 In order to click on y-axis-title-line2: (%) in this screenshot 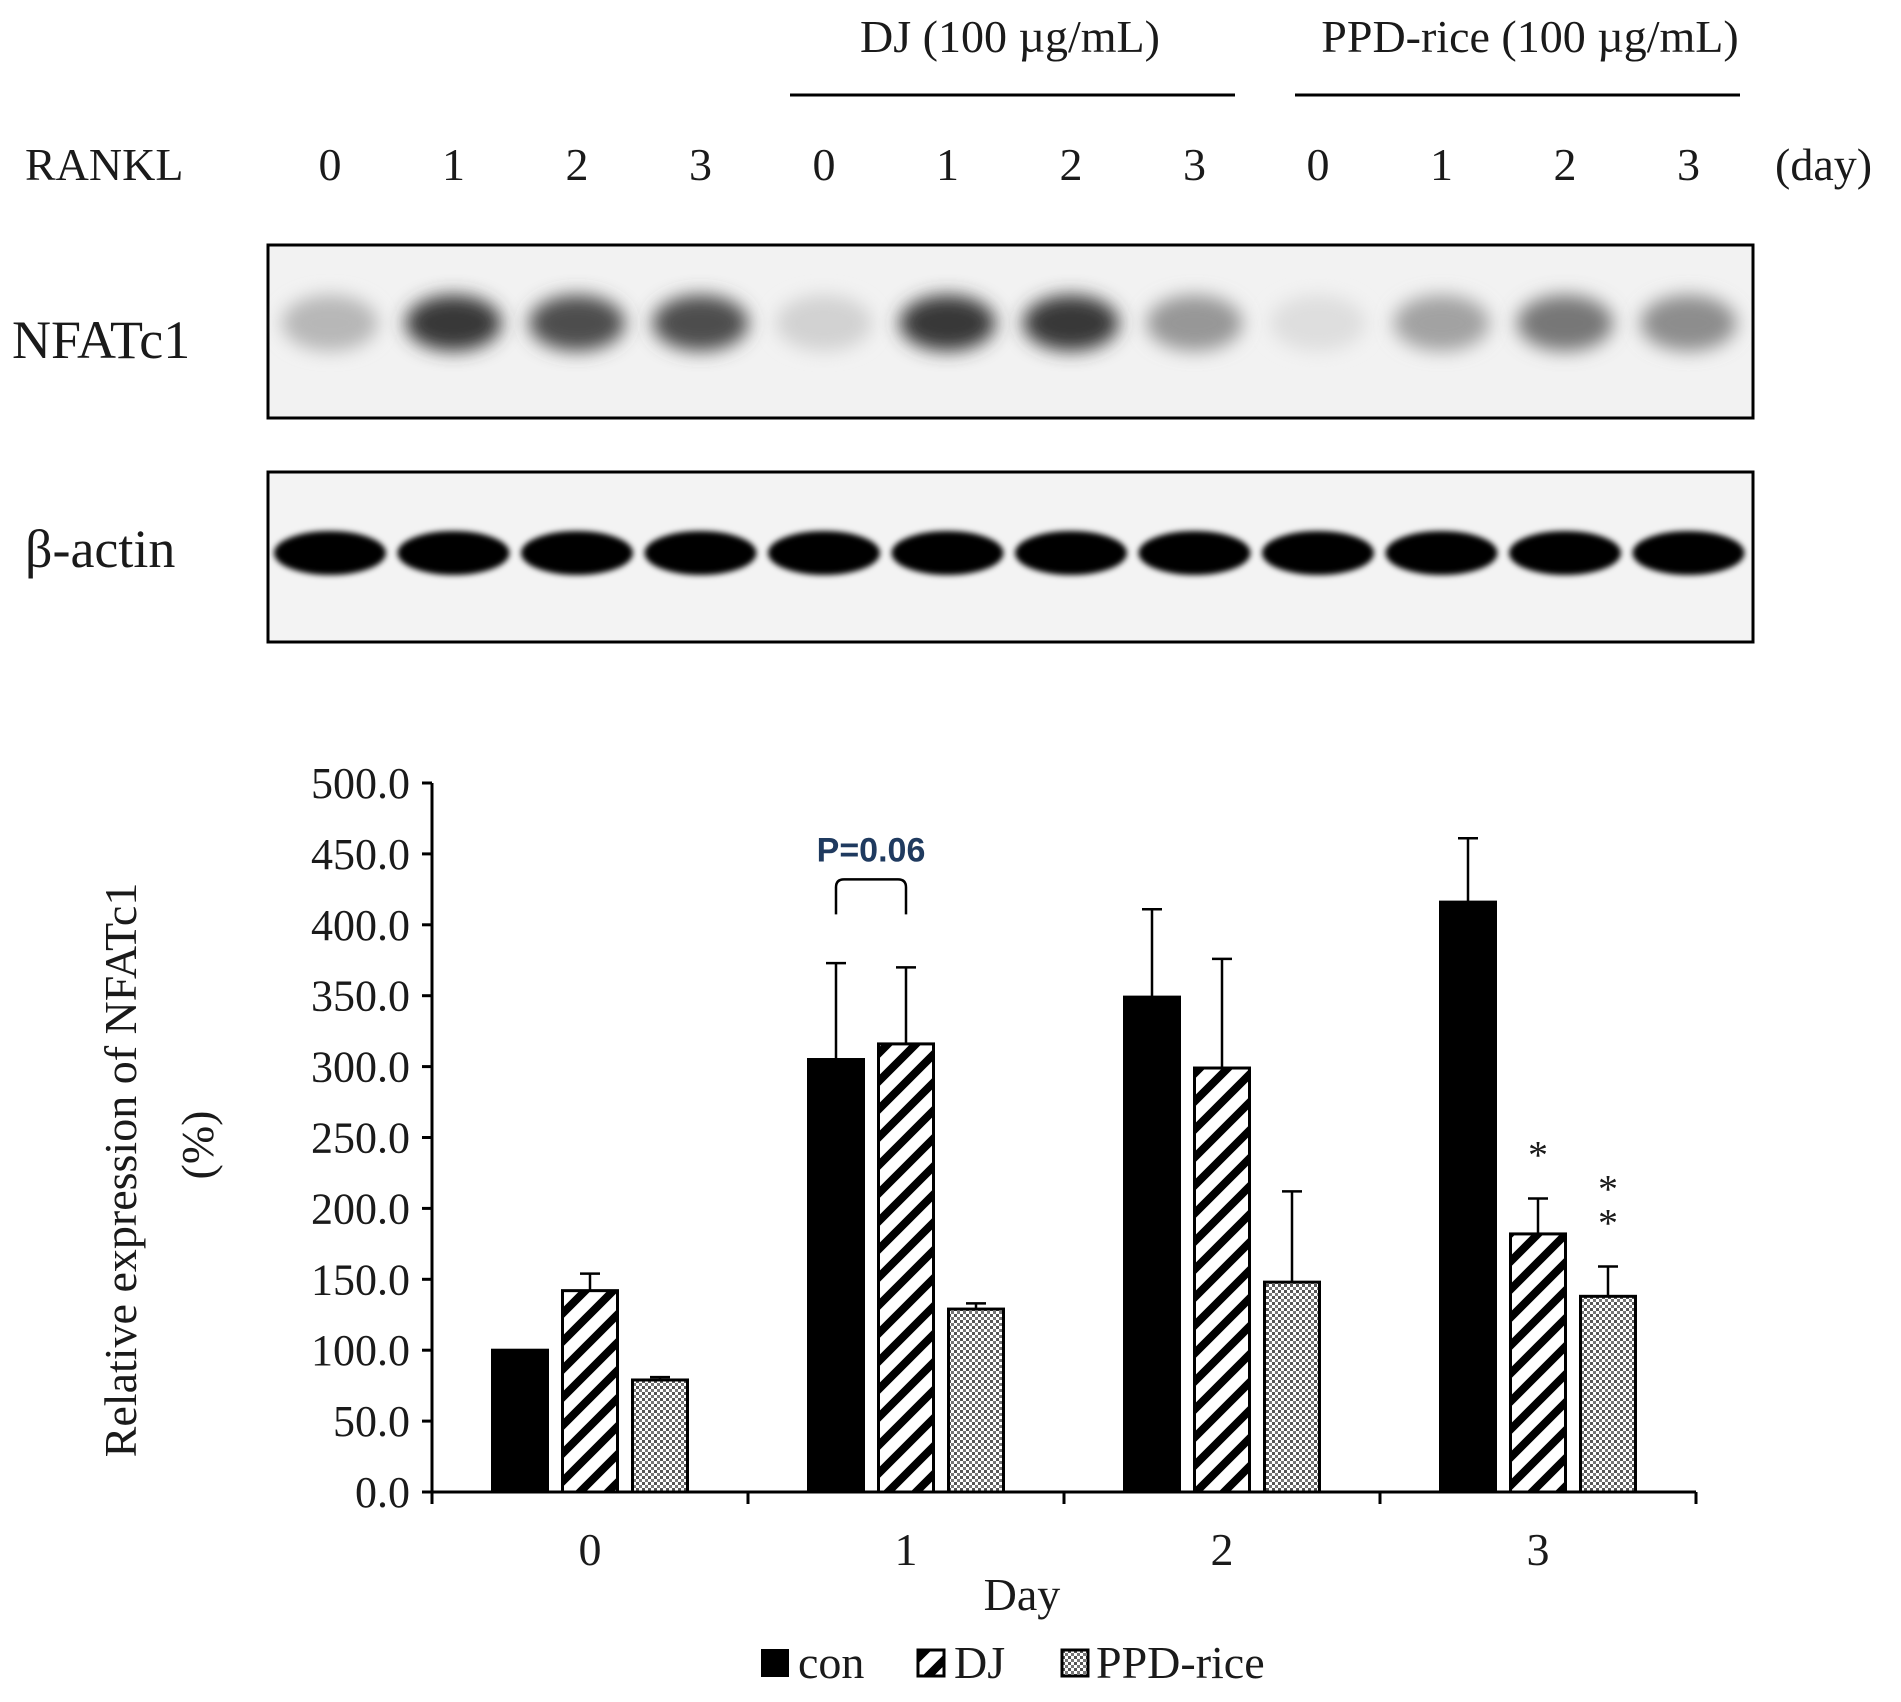, I will do `click(197, 1145)`.